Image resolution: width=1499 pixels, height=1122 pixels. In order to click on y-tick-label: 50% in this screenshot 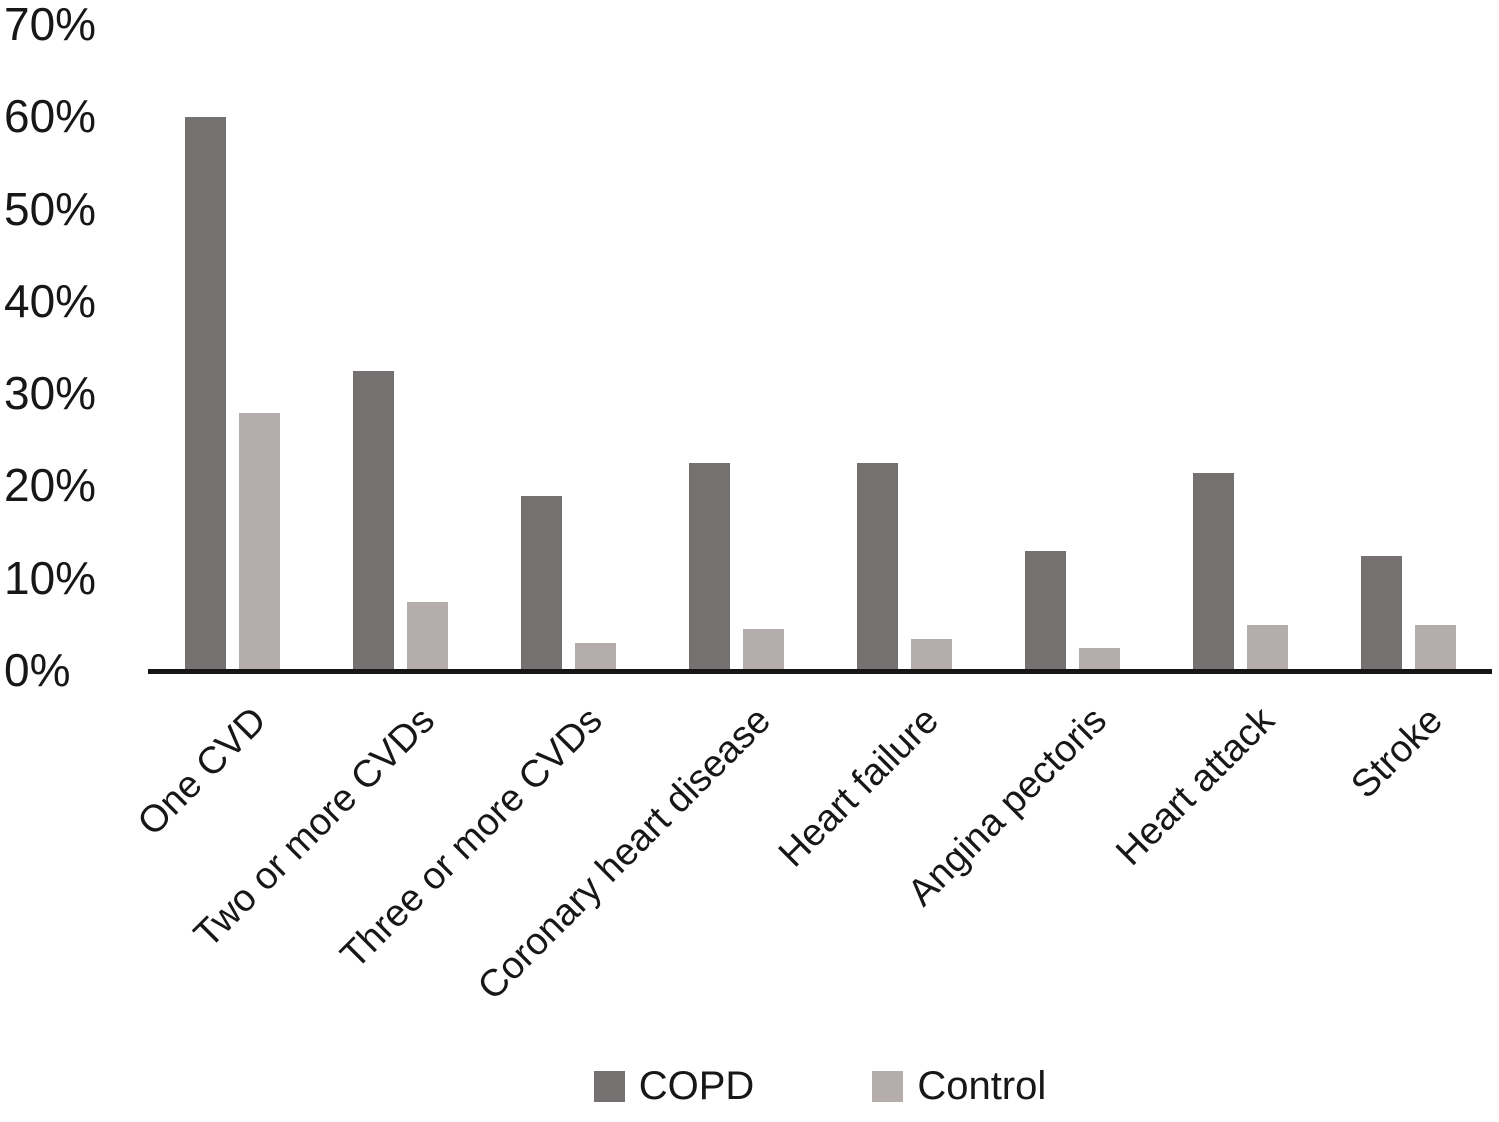, I will do `click(50, 208)`.